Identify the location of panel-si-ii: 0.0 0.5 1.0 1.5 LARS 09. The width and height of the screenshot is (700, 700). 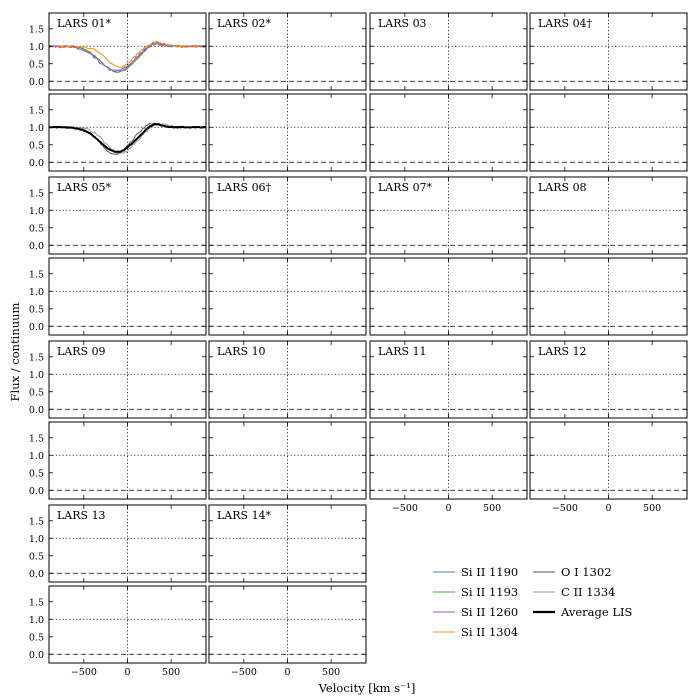
(118, 379).